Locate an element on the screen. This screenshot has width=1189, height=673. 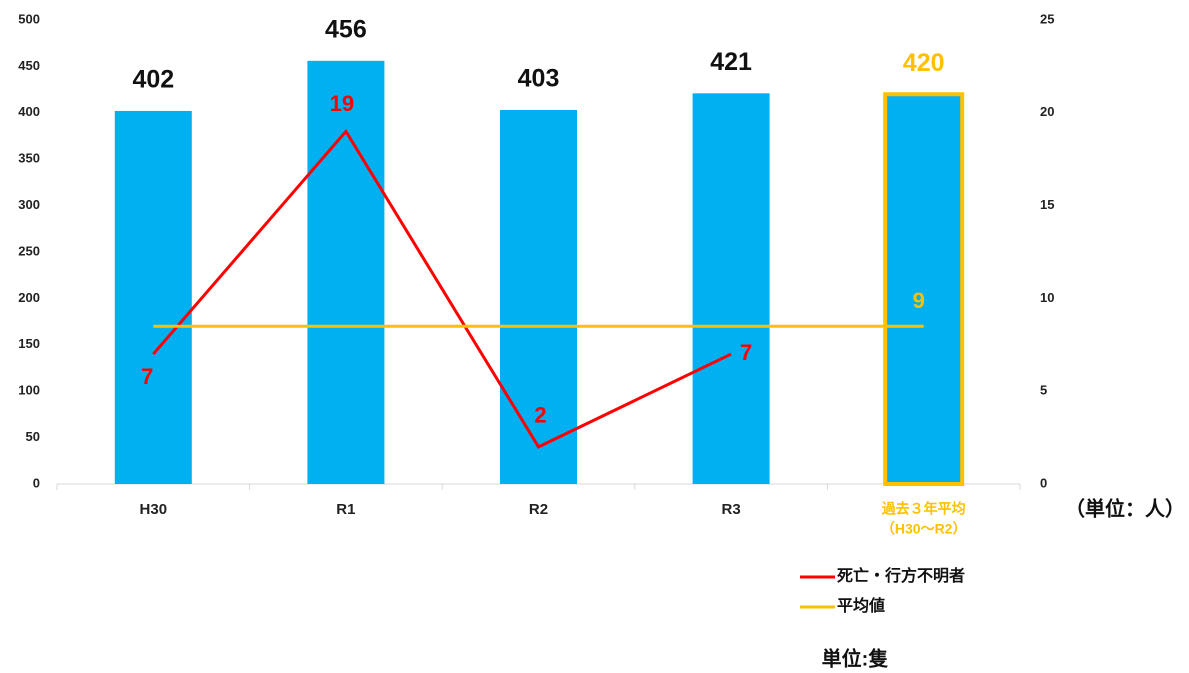
y2-tick-label: 25 is located at coordinates (1047, 18).